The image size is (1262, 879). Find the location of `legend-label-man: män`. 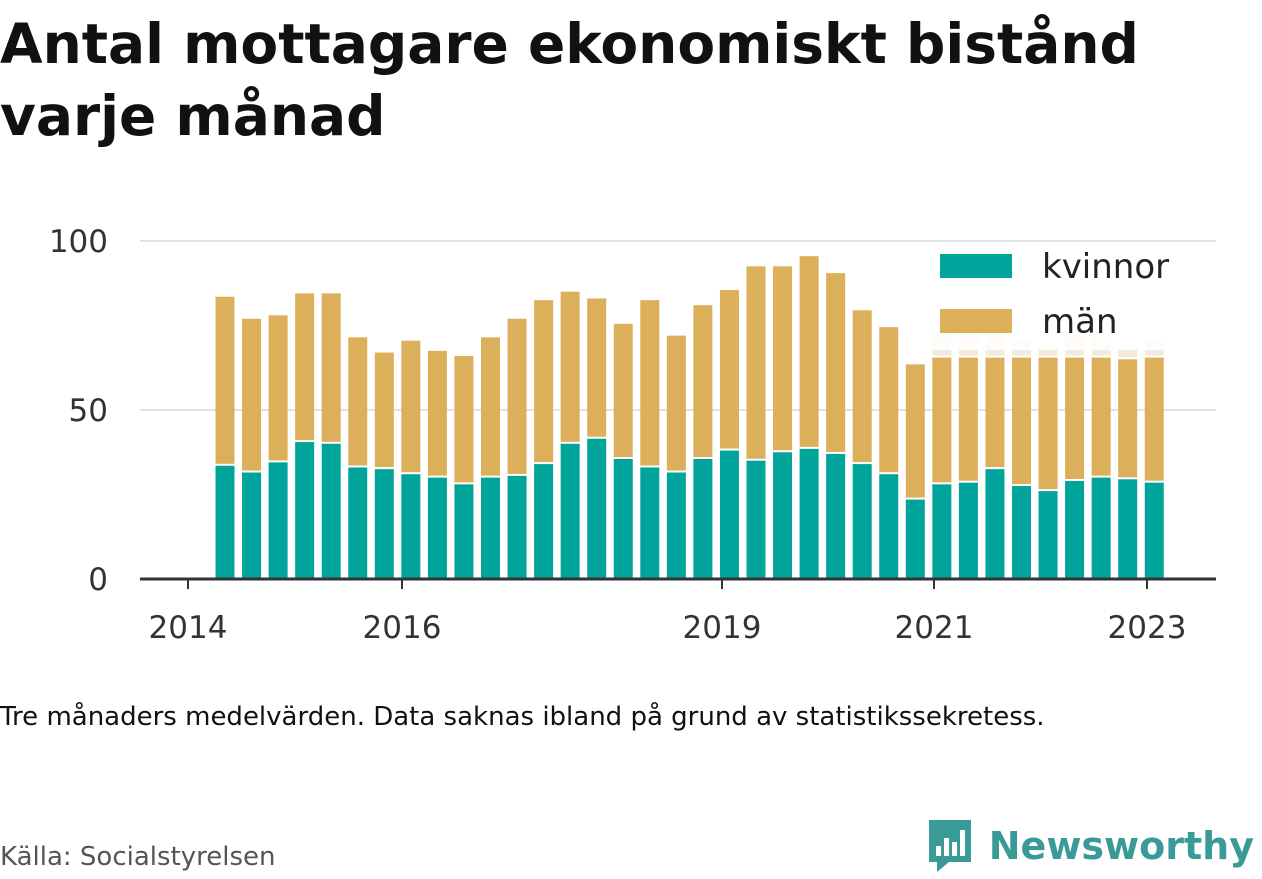

legend-label-man: män is located at coordinates (1080, 322).